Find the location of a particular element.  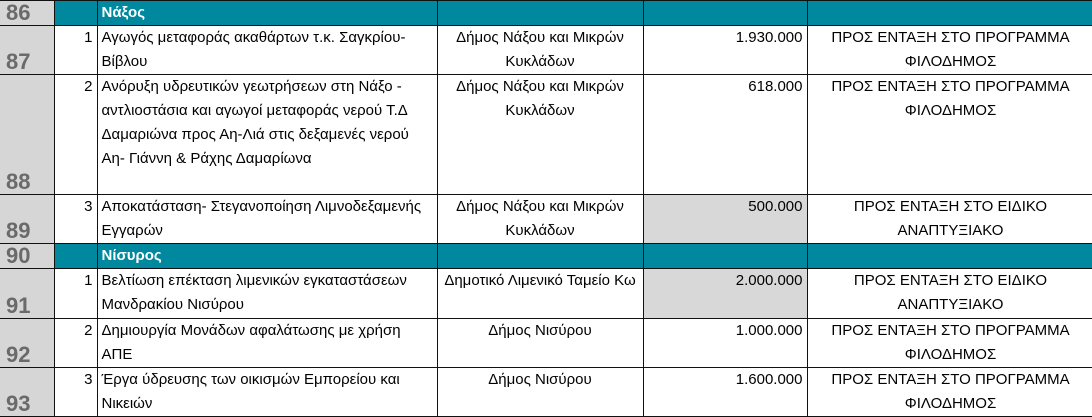

amount-cell: 618.000 is located at coordinates (725, 134).